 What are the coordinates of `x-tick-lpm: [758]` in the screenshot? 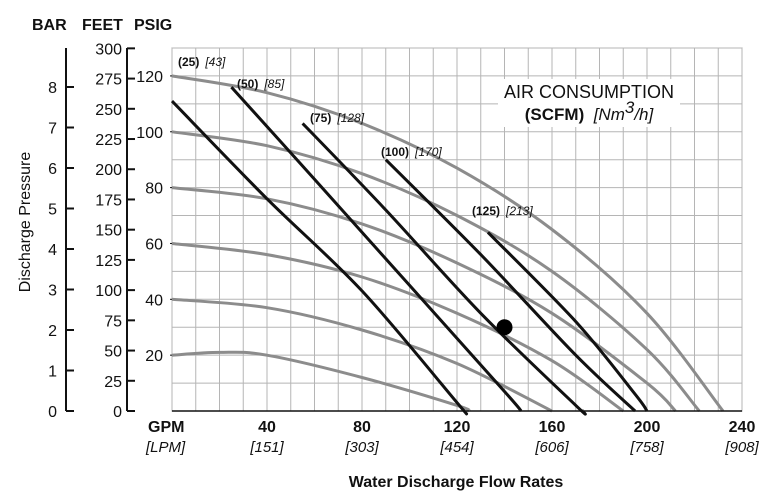 It's located at (646, 447).